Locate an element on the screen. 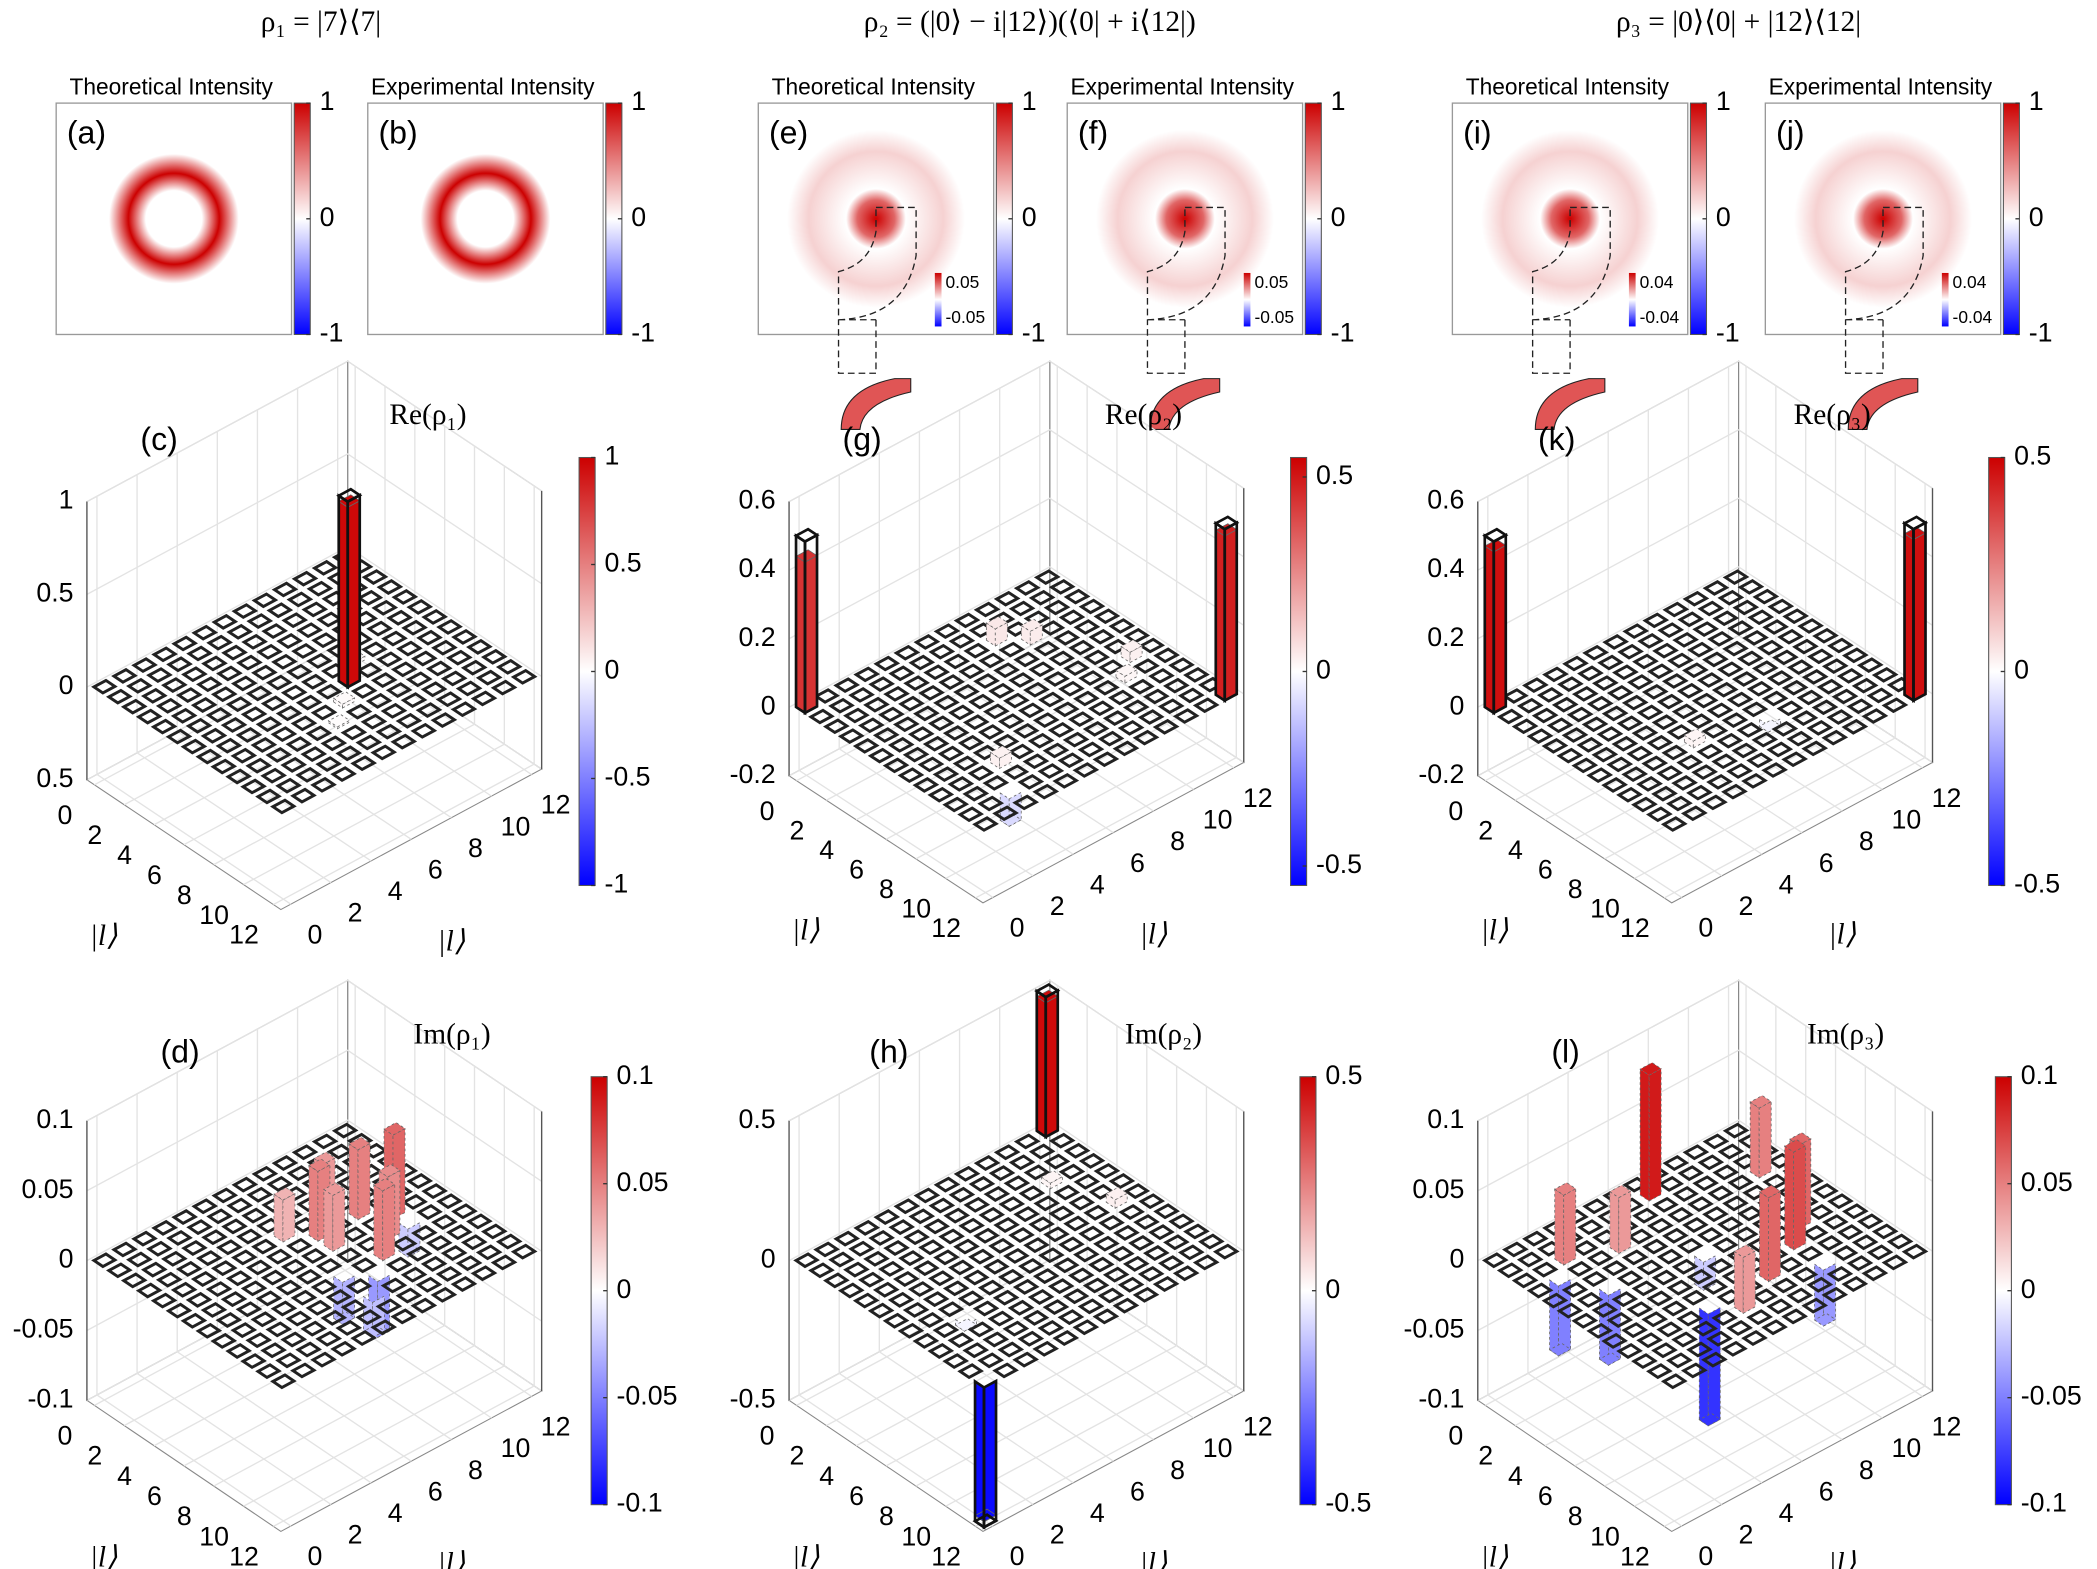 The height and width of the screenshot is (1569, 2097). y-tick-label: 0 is located at coordinates (315, 1555).